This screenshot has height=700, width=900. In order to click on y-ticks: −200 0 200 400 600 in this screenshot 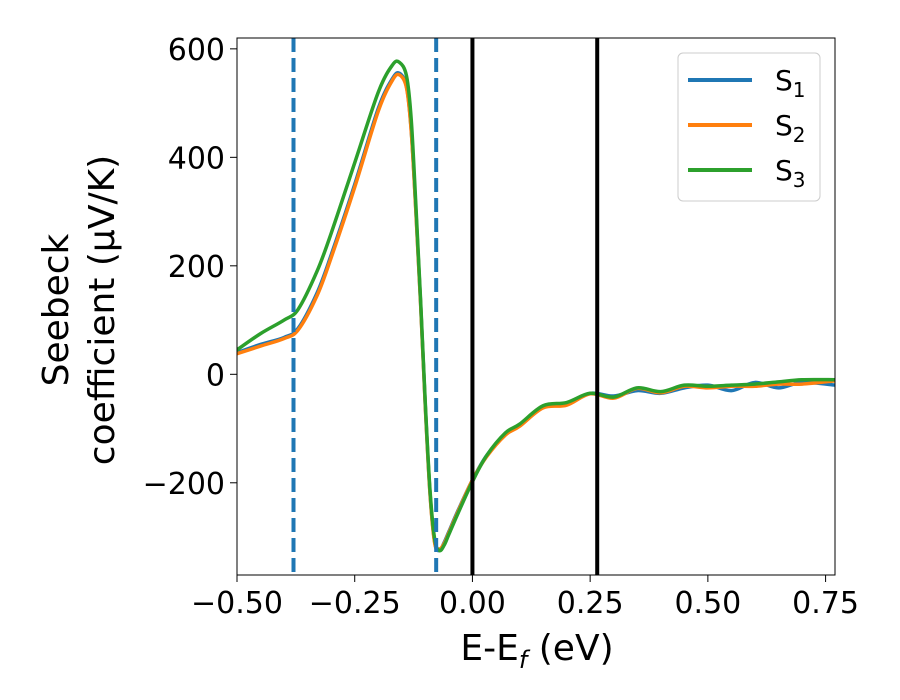, I will do `click(190, 267)`.